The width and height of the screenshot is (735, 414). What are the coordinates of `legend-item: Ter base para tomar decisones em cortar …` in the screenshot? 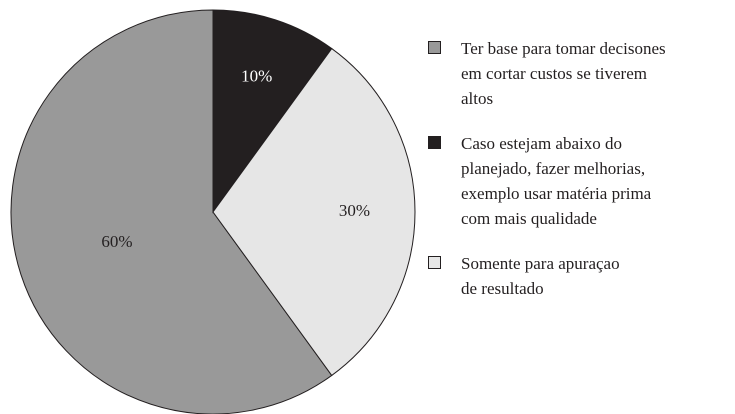 It's located at (578, 73).